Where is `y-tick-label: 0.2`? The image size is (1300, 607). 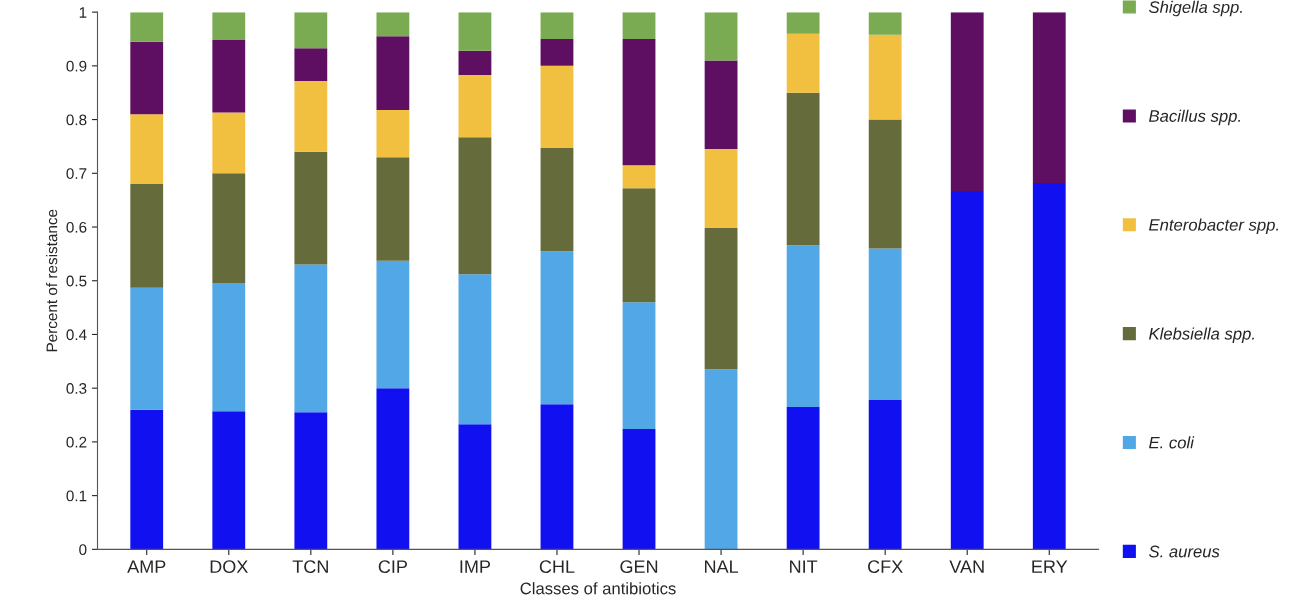
y-tick-label: 0.2 is located at coordinates (76, 442).